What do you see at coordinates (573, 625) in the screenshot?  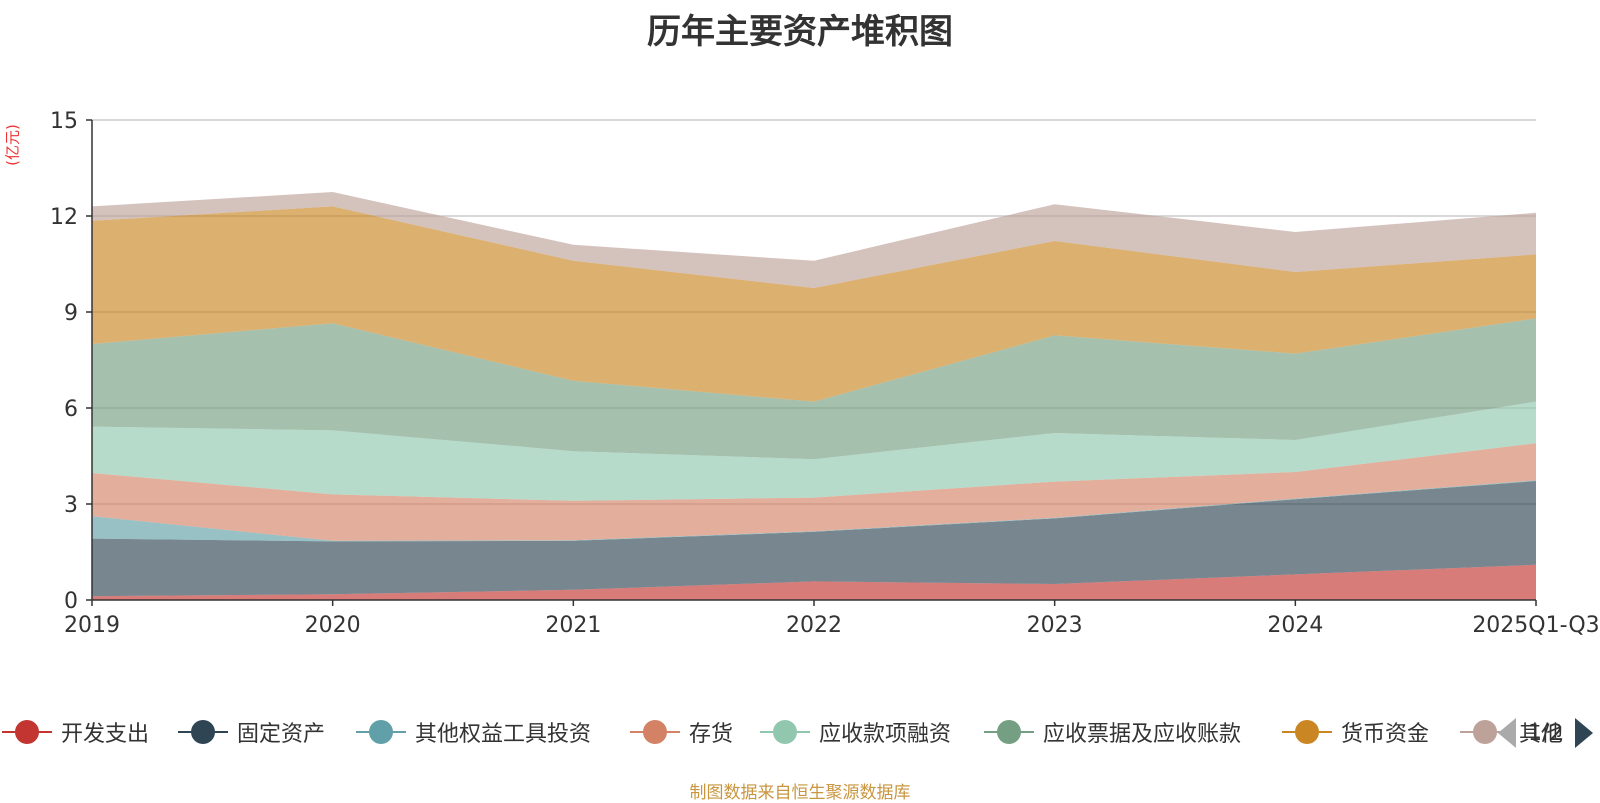 I see `x-tick-label: 2021` at bounding box center [573, 625].